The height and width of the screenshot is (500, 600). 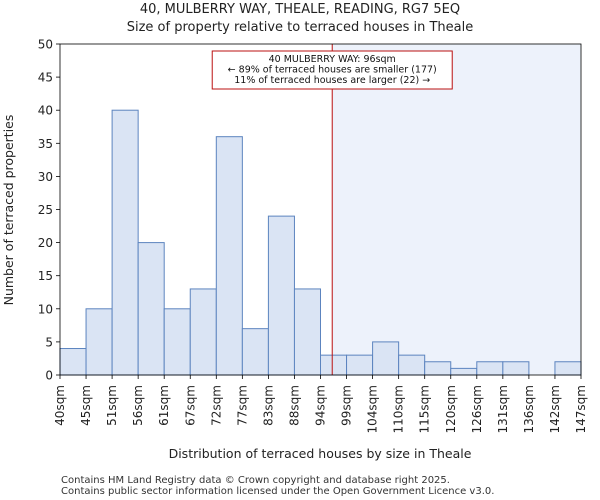 I want to click on x-tick-label-110sqm: 110sqm, so click(x=399, y=409).